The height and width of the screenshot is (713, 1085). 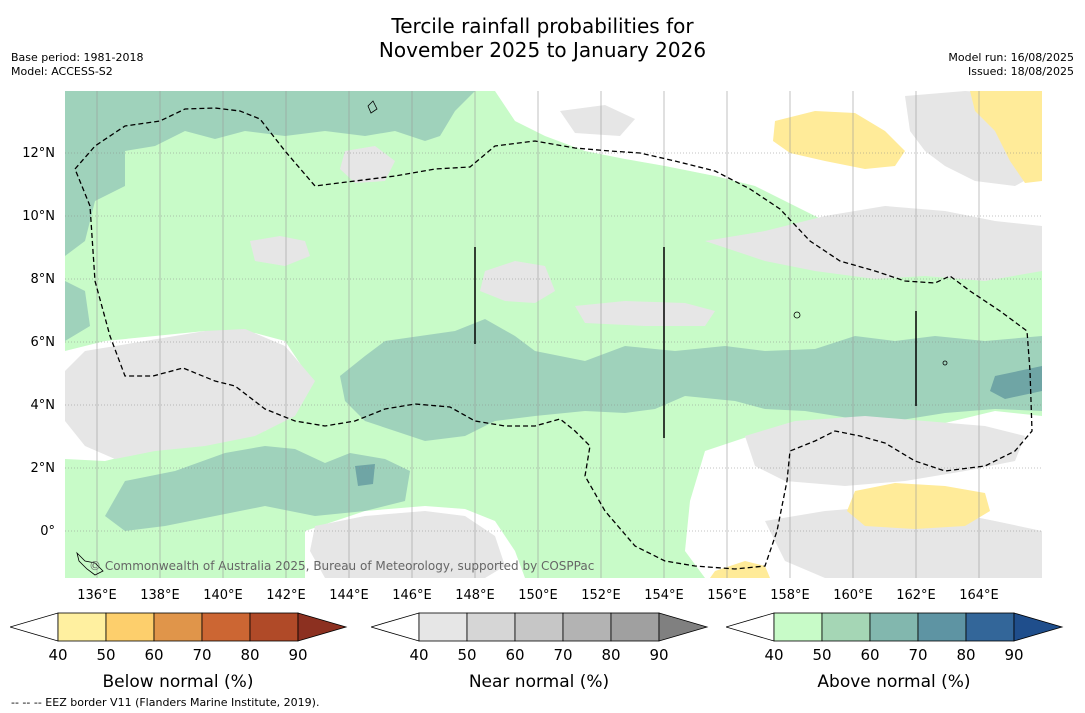 I want to click on near-normal-region-central-east, so click(x=645, y=313).